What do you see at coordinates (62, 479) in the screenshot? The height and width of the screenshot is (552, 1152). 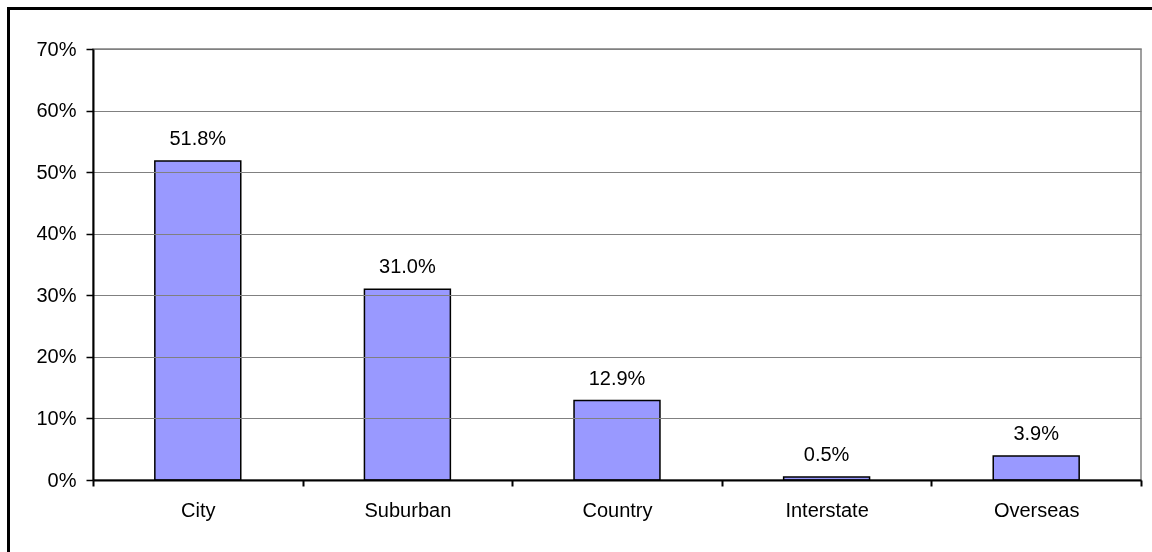 I see `y-tick-label: 0%` at bounding box center [62, 479].